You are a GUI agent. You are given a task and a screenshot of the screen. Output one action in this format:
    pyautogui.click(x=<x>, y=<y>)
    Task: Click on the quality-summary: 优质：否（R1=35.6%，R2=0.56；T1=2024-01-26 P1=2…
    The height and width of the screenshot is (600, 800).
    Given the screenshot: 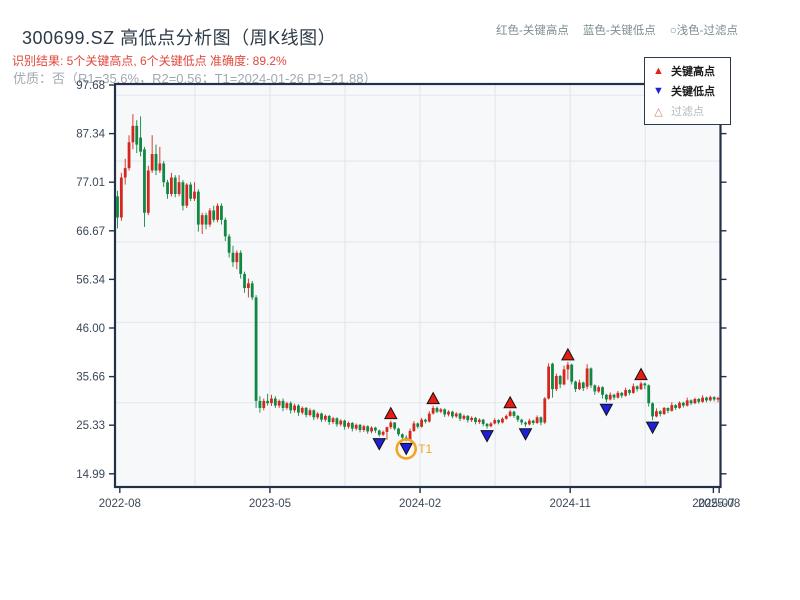 What is the action you would take?
    pyautogui.click(x=195, y=78)
    